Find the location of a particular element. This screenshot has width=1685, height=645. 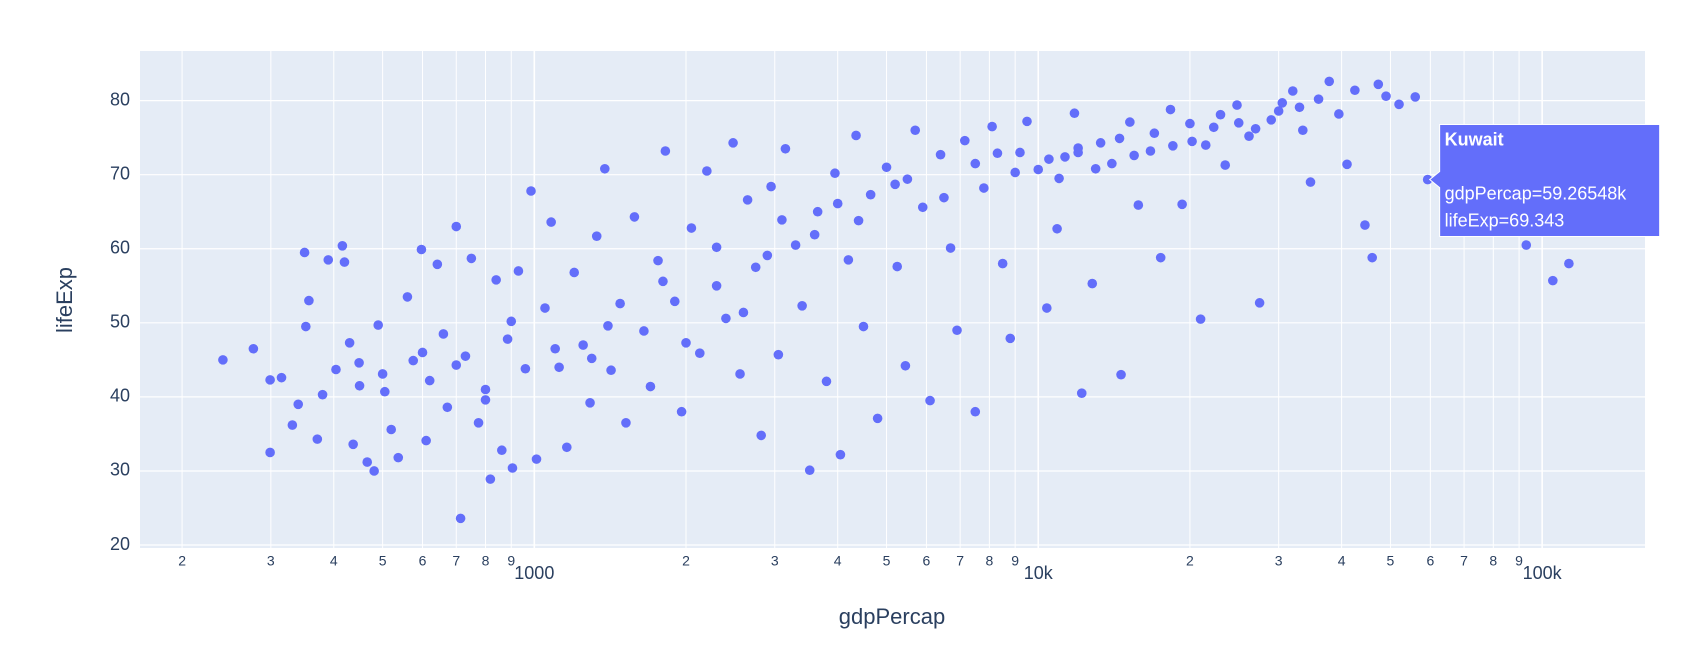

x-tick-label-minor: 6 is located at coordinates (927, 561).